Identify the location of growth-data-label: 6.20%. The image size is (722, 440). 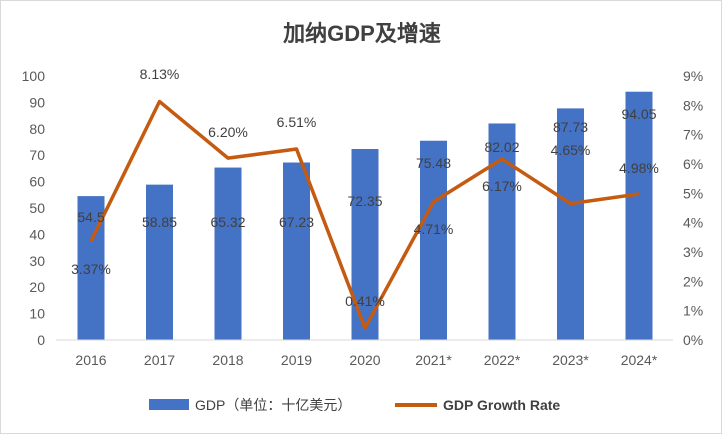
(228, 132).